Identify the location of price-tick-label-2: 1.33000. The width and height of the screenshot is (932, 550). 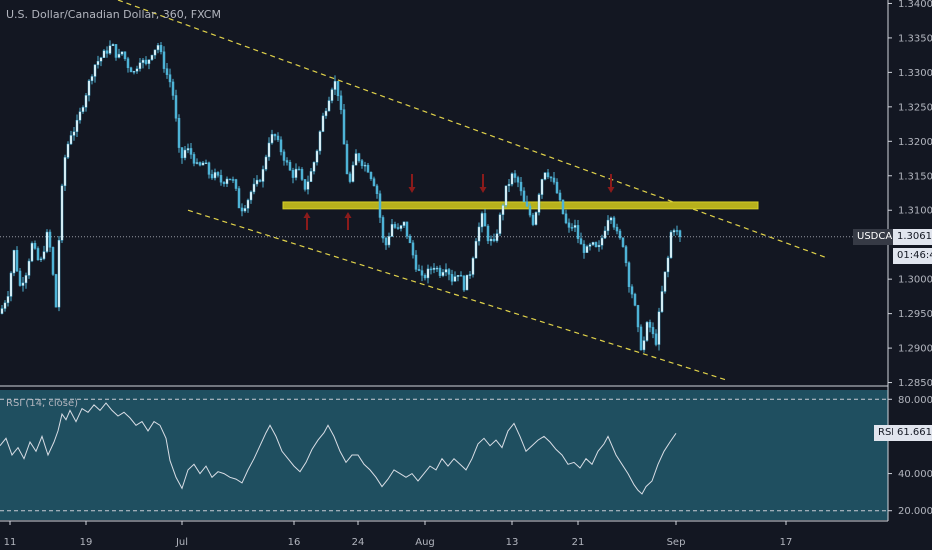
(915, 73).